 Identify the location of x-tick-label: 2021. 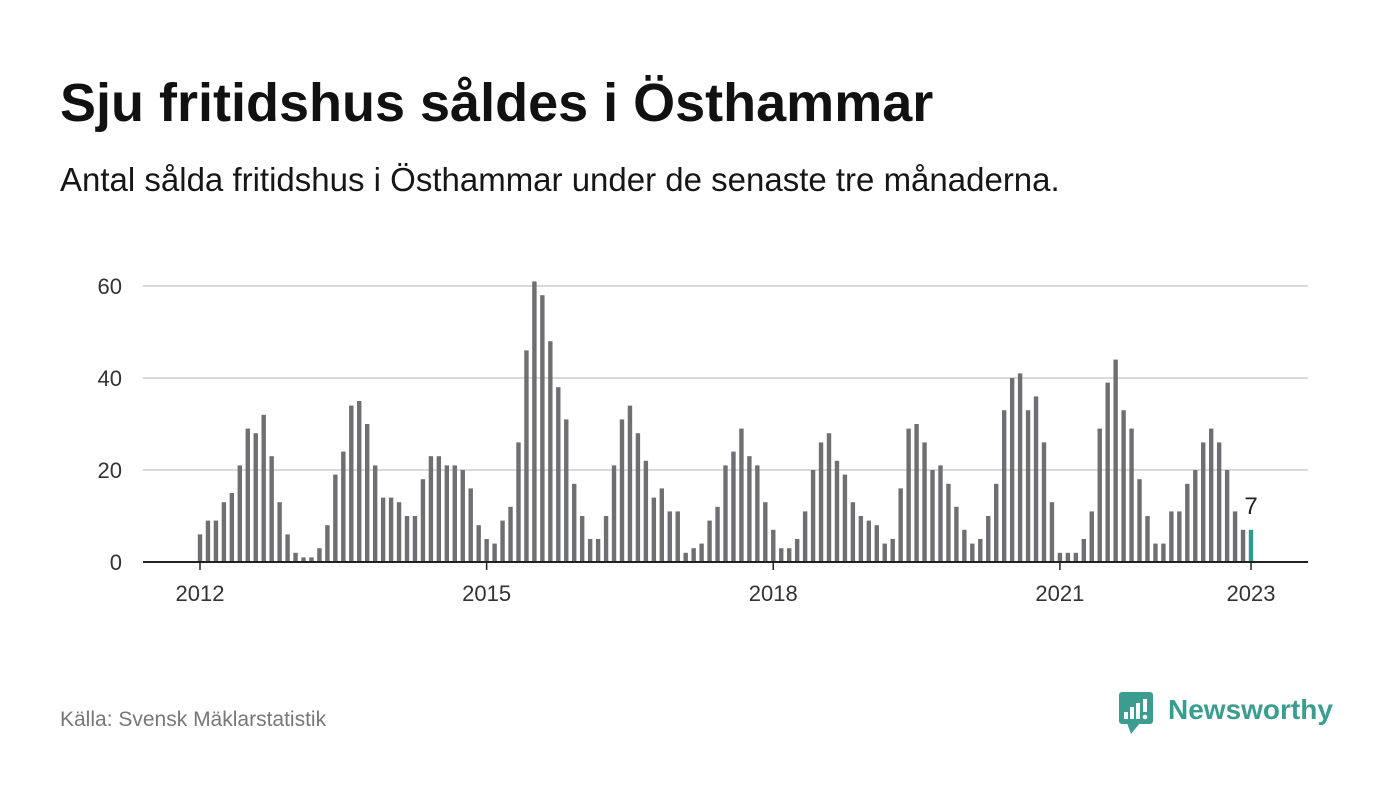
(1059, 593).